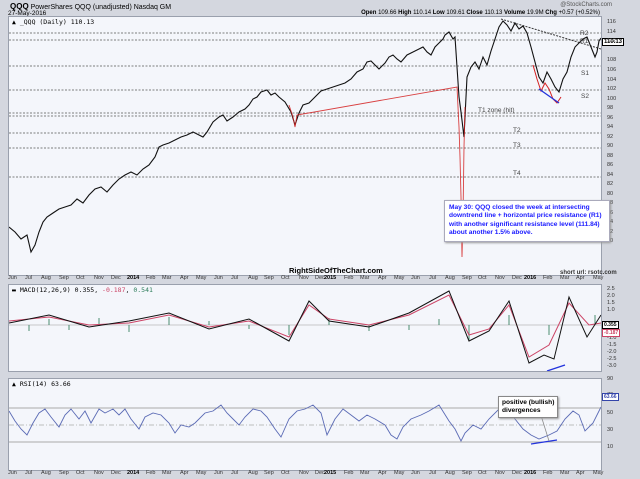 The width and height of the screenshot is (640, 479). What do you see at coordinates (585, 73) in the screenshot?
I see `level-s1-label: S1` at bounding box center [585, 73].